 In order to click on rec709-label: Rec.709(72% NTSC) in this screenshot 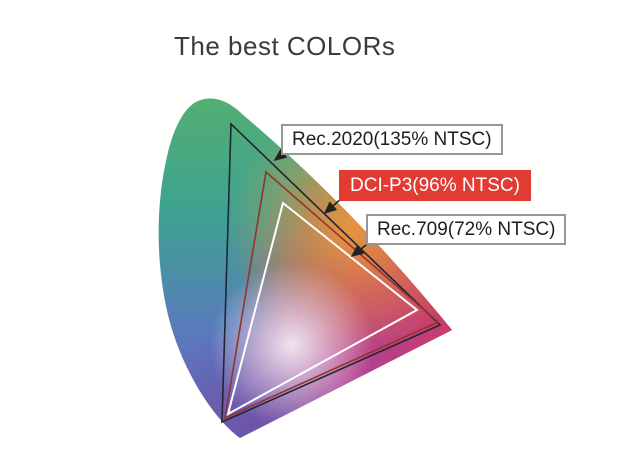, I will do `click(466, 229)`.